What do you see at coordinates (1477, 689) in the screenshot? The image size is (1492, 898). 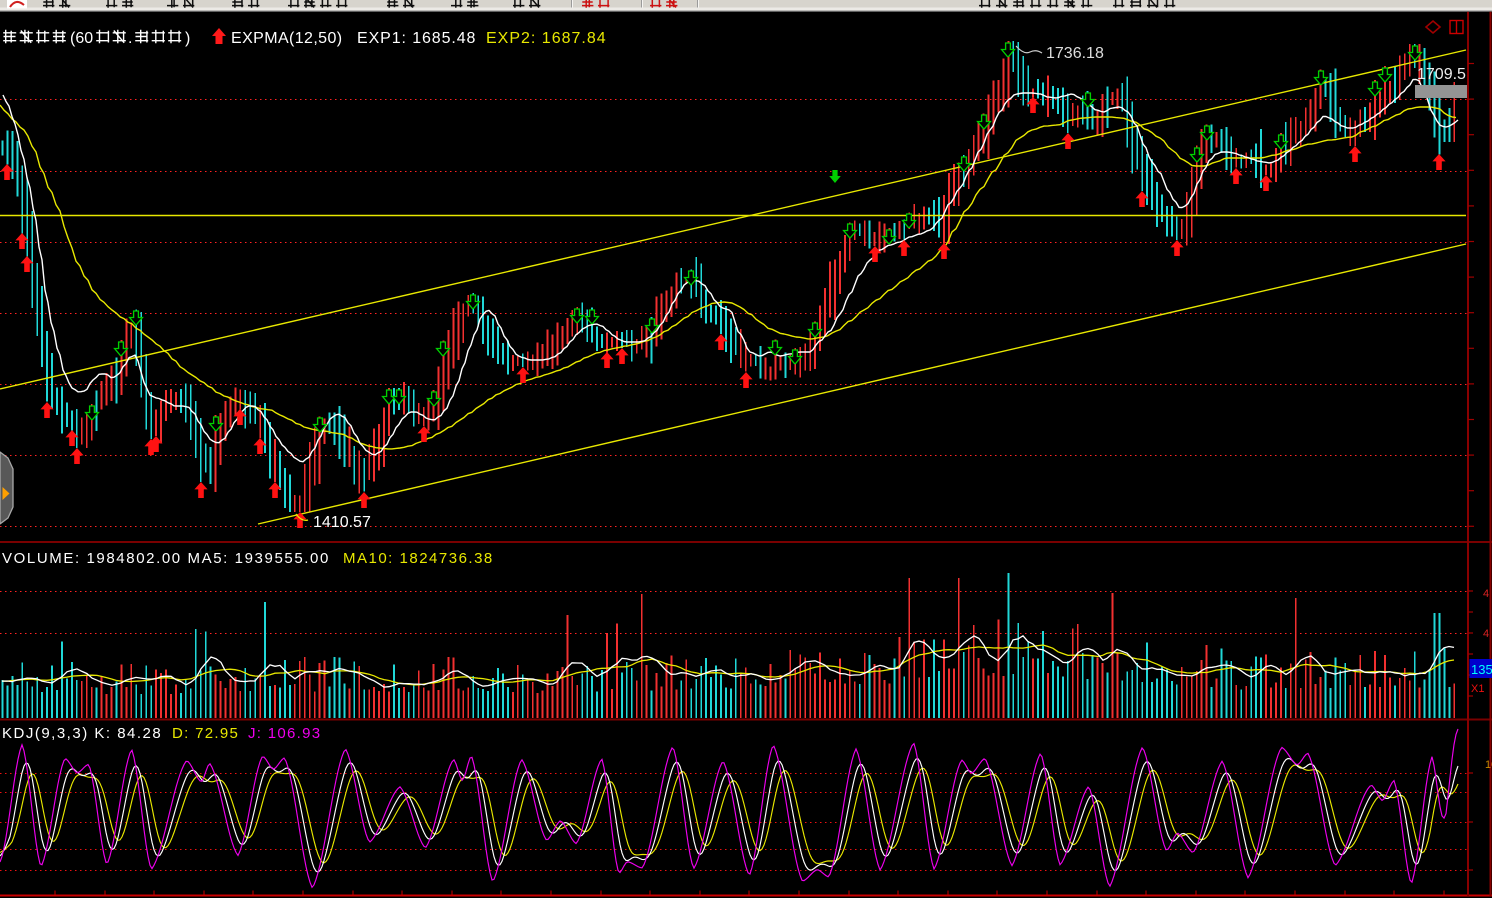 I see `svg-text: X1` at bounding box center [1477, 689].